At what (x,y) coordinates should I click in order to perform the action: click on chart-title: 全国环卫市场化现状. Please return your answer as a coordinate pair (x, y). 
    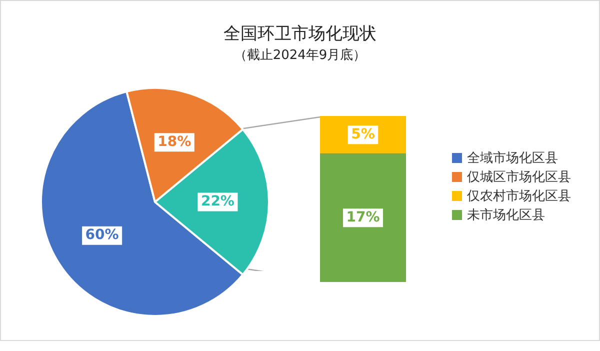
    Looking at the image, I should click on (300, 34).